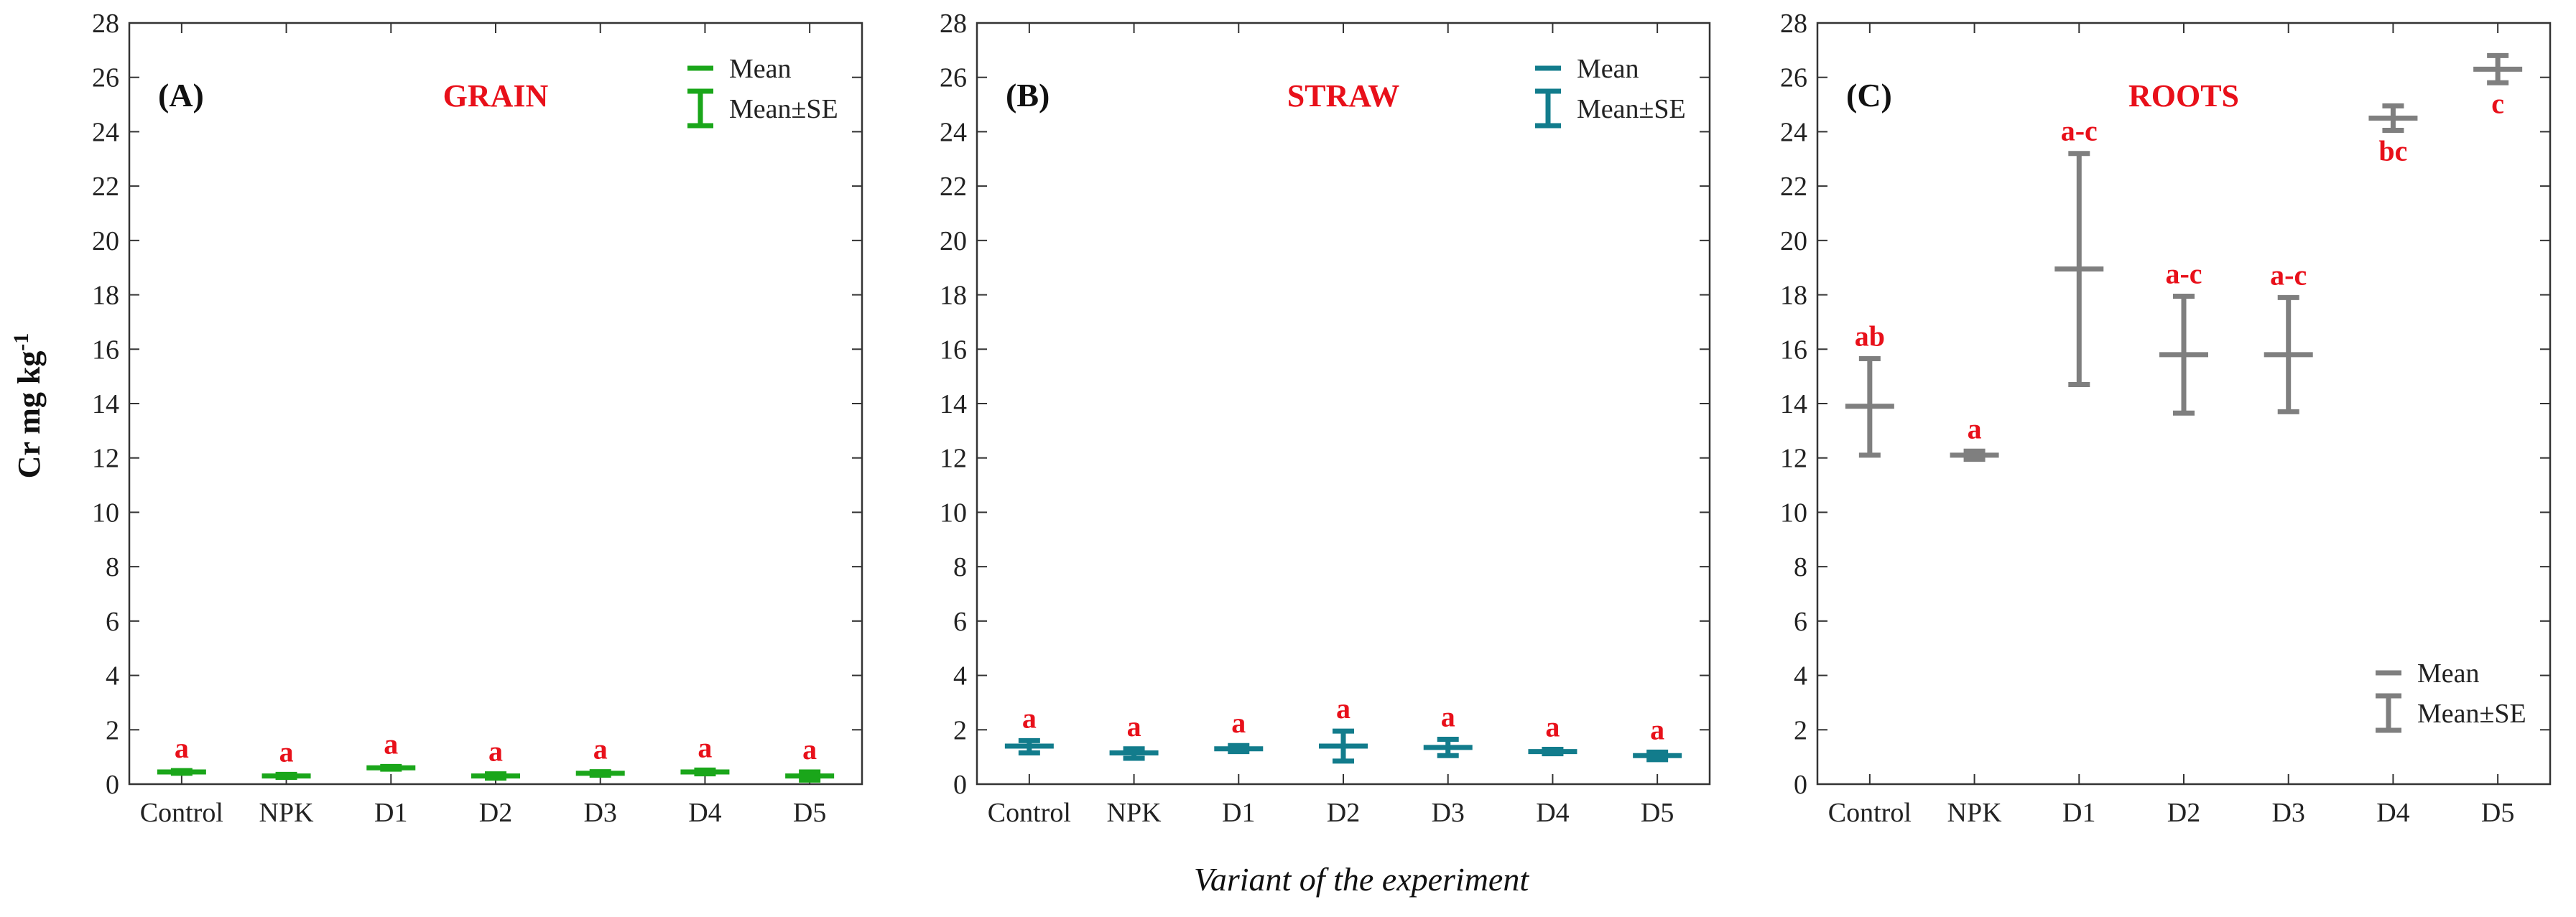 This screenshot has height=917, width=2576. I want to click on significance-label: bc, so click(2392, 151).